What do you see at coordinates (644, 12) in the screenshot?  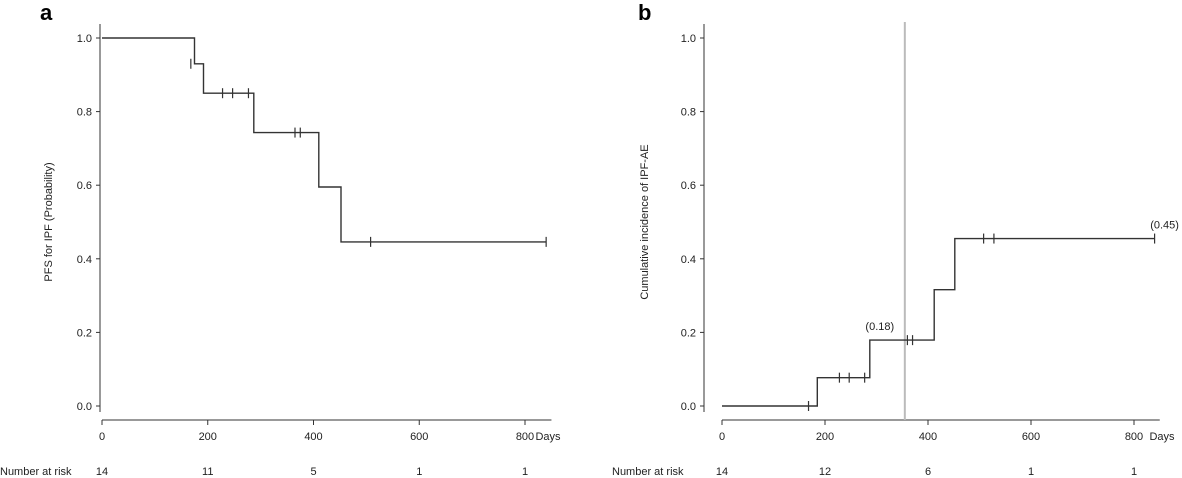 I see `panel-label-b: b` at bounding box center [644, 12].